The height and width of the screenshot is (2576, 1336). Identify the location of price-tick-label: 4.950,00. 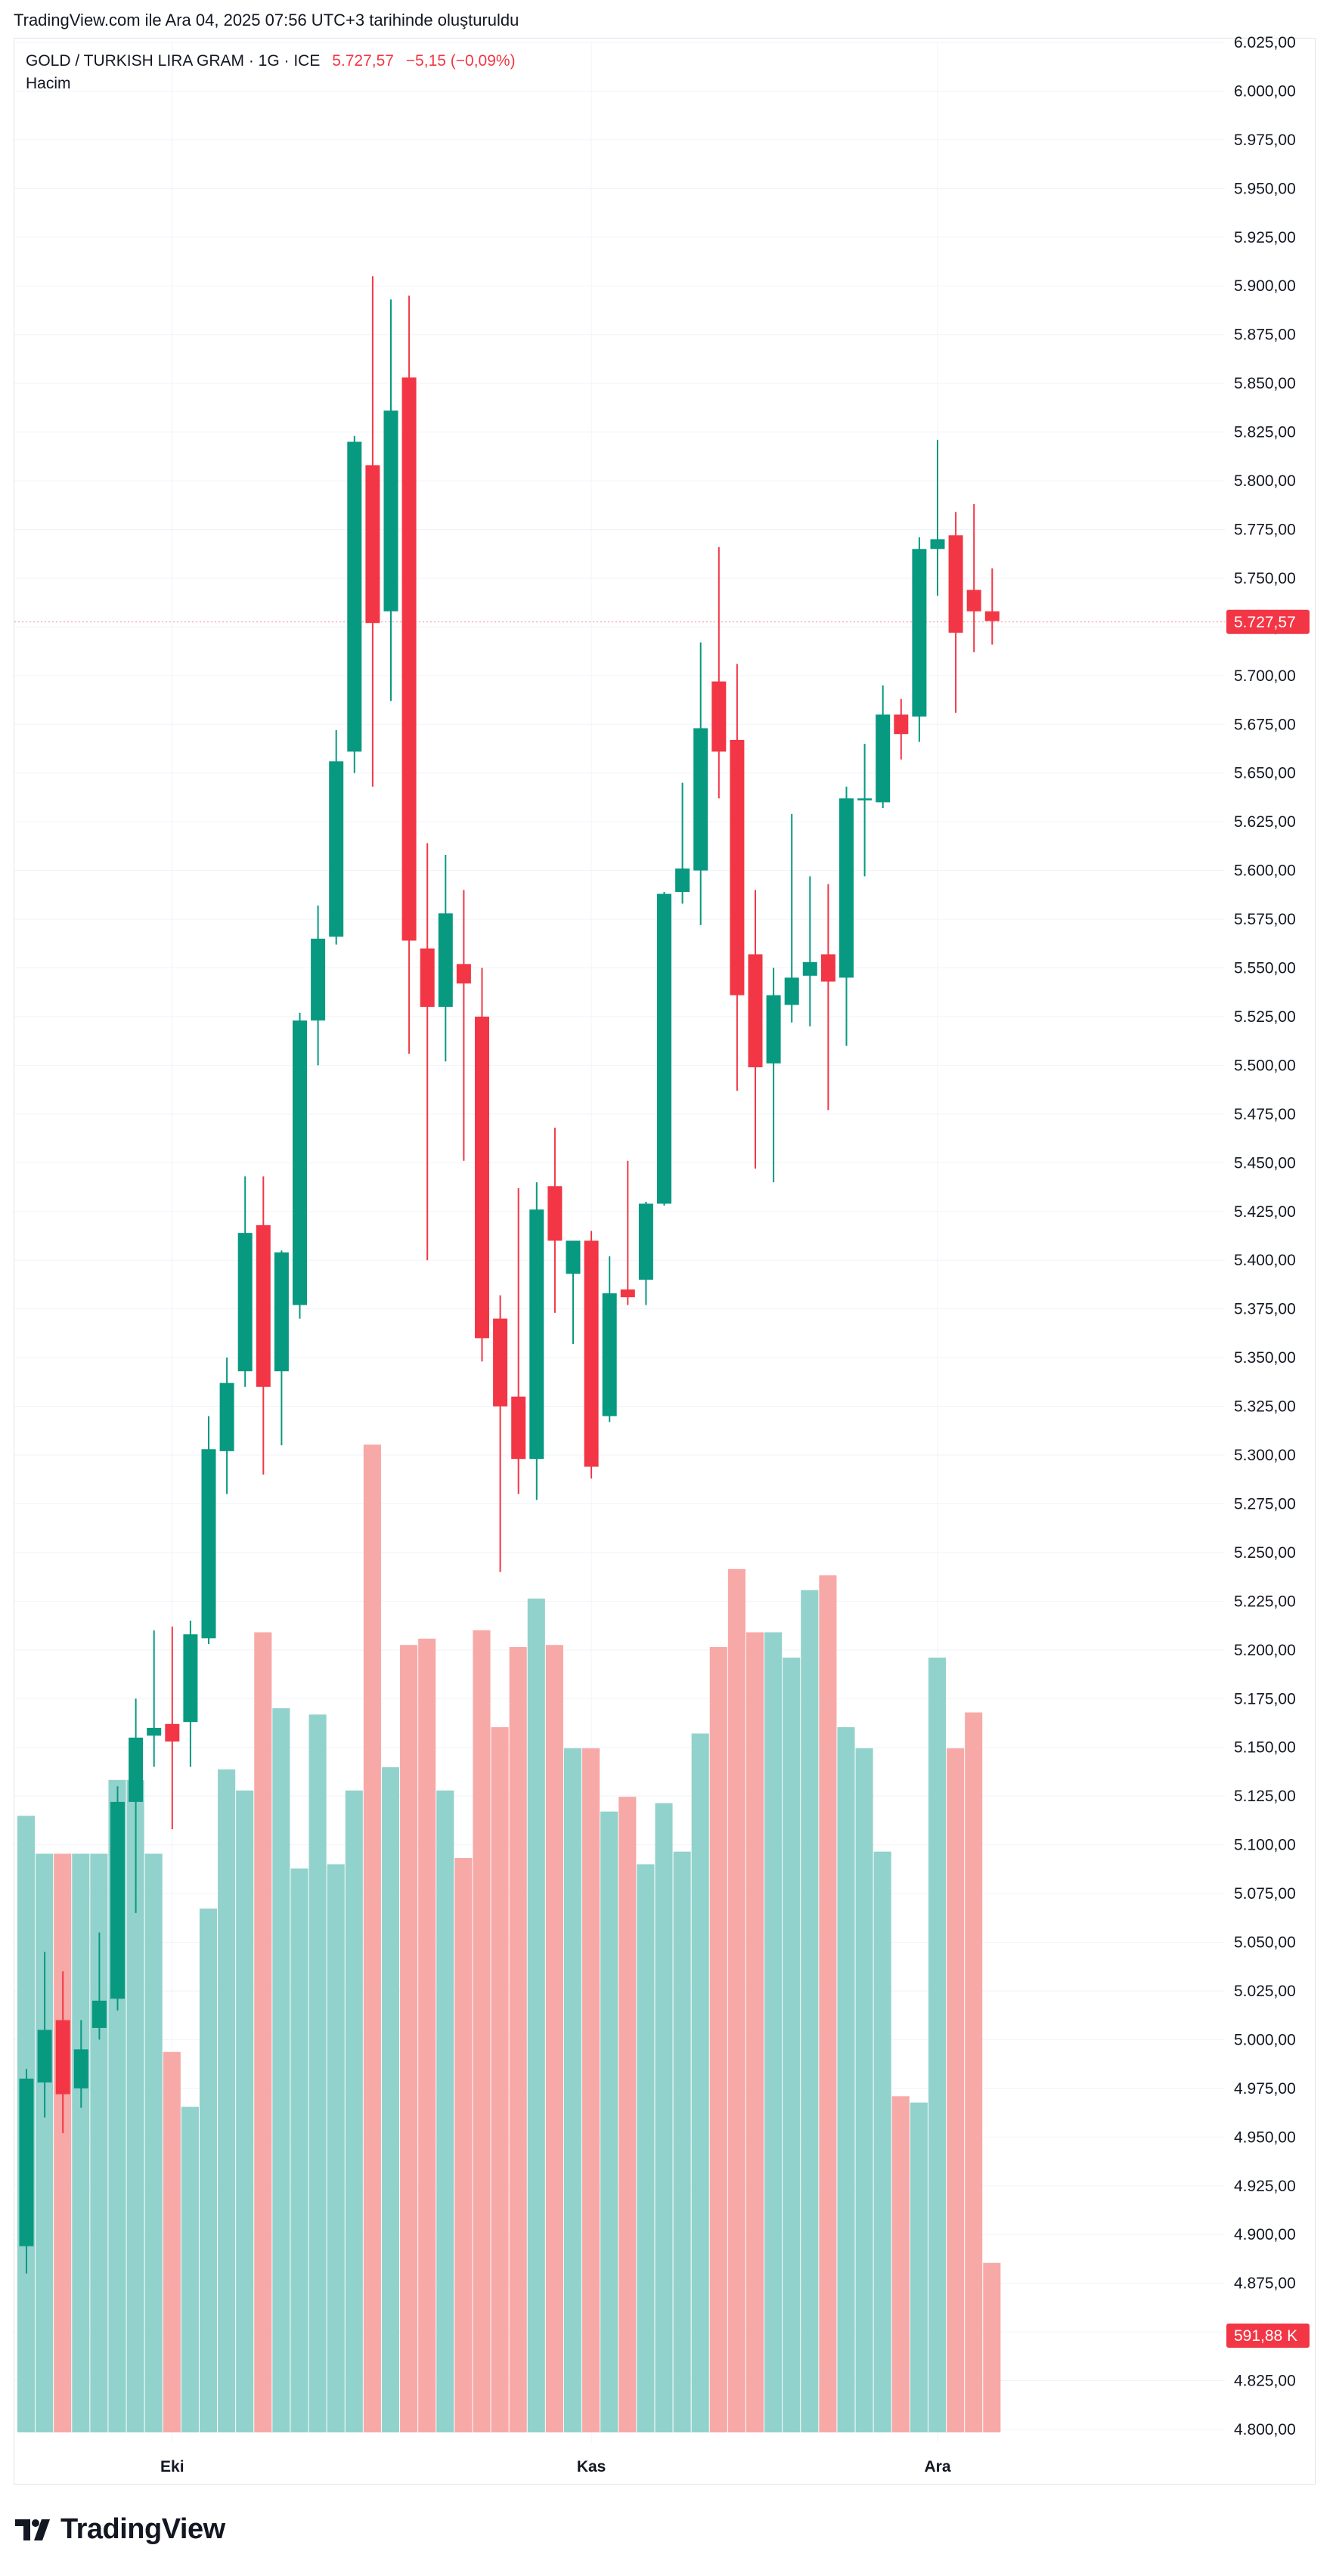
(1265, 2137).